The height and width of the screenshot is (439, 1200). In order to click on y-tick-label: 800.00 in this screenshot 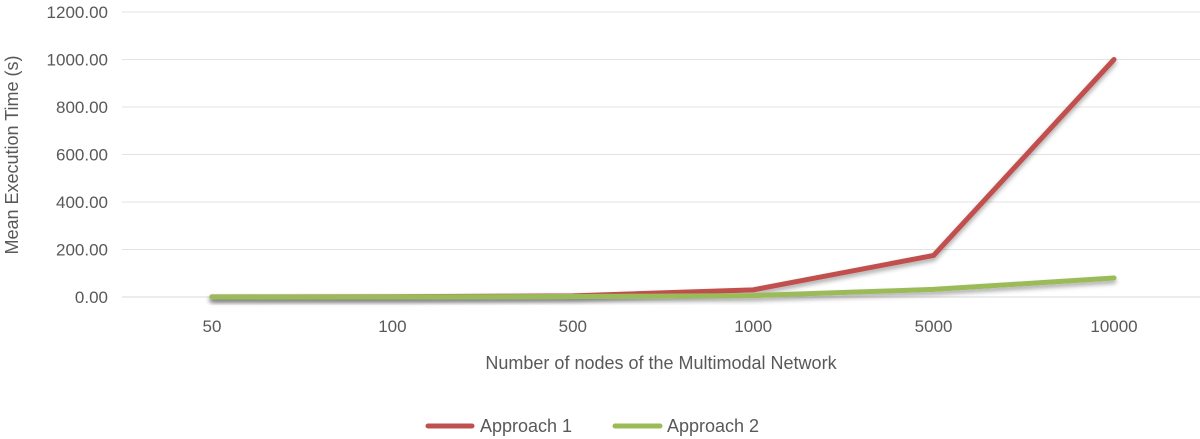, I will do `click(82, 107)`.